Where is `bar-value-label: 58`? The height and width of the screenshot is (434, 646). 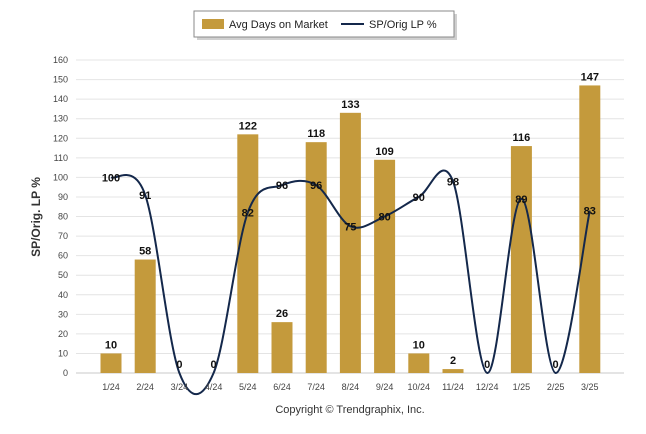
bar-value-label: 58 is located at coordinates (145, 252).